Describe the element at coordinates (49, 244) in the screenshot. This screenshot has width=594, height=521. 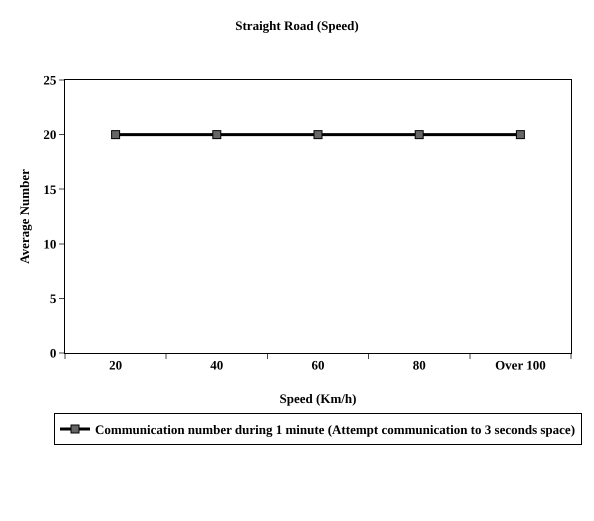
I see `y-tick-label: 10` at that location.